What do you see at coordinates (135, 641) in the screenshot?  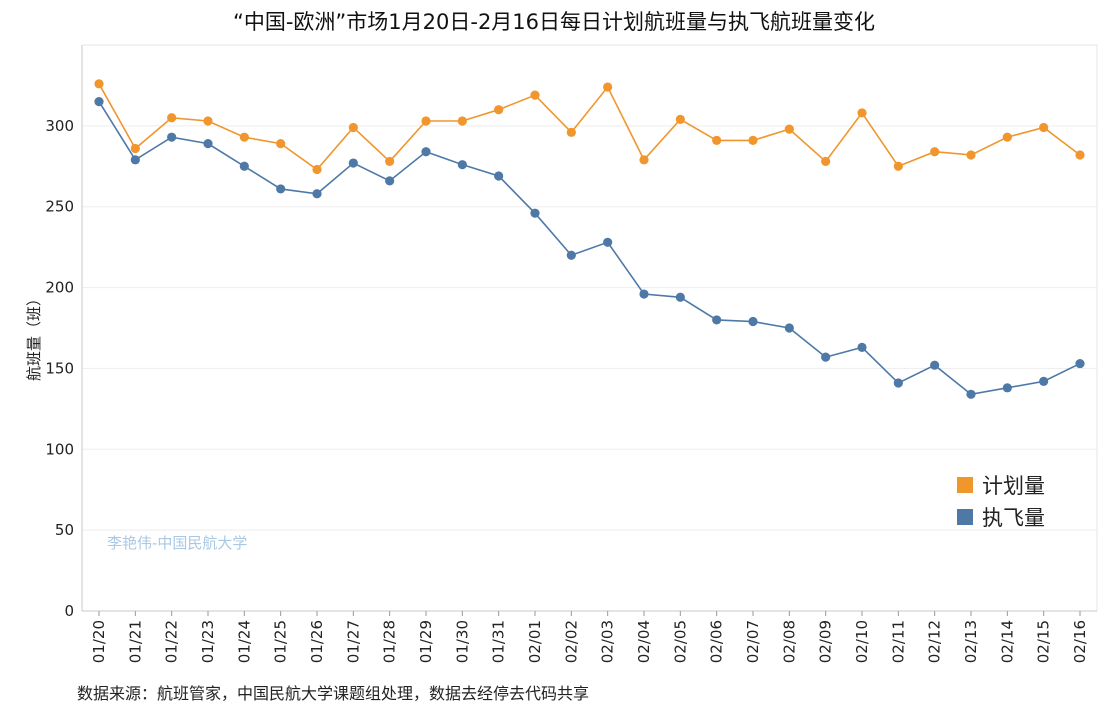 I see `x-tick-label: 01/21` at bounding box center [135, 641].